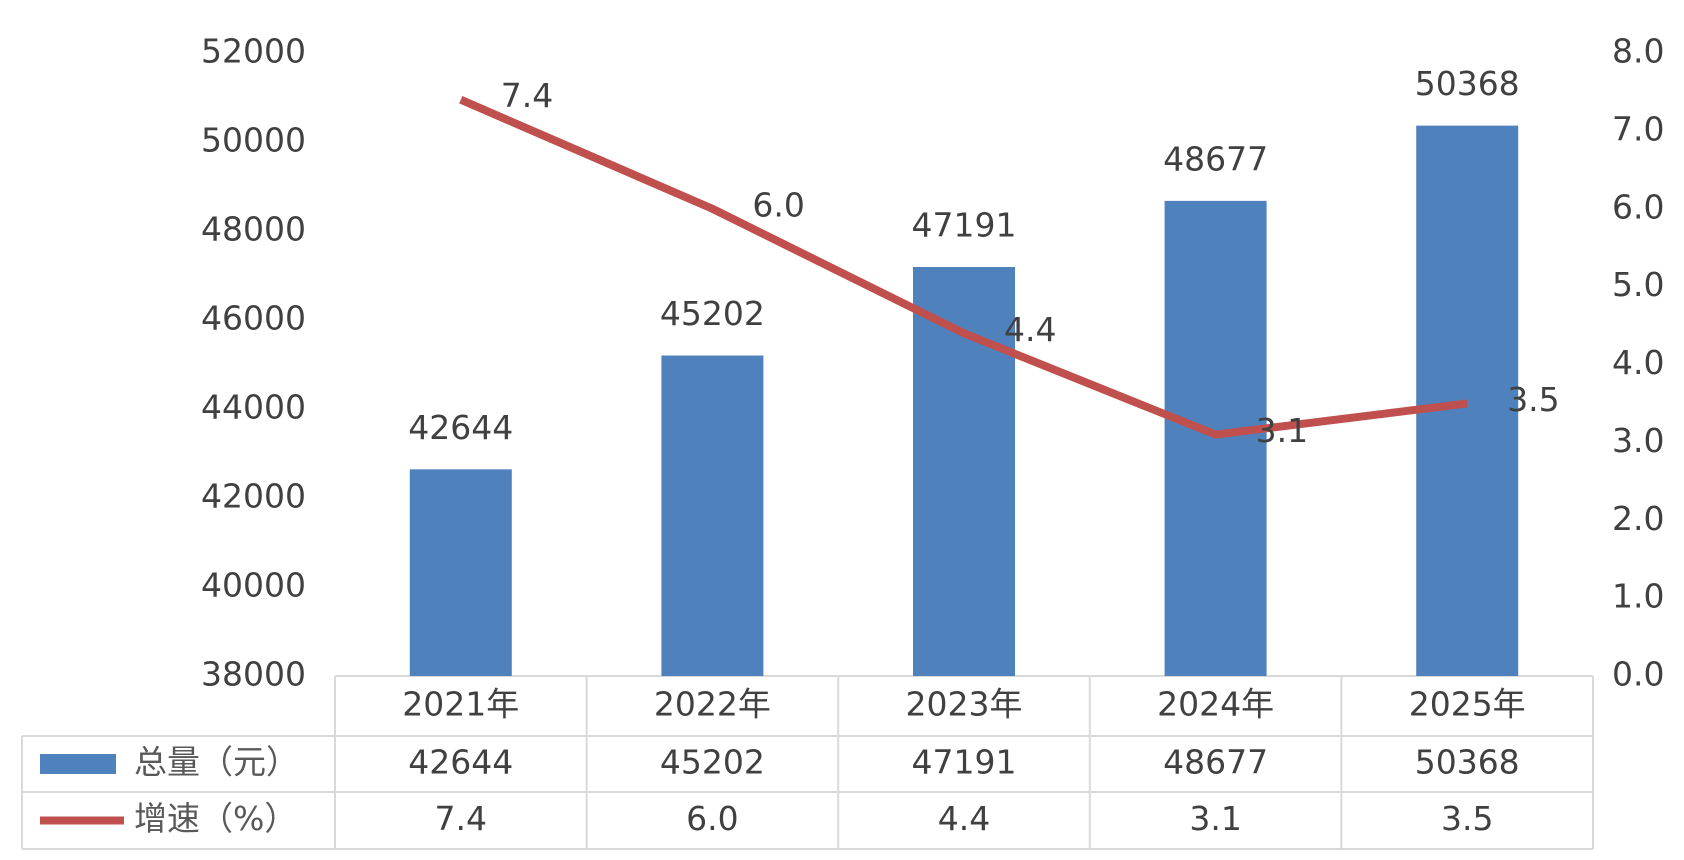 The width and height of the screenshot is (1684, 860). Describe the element at coordinates (1215, 818) in the screenshot. I see `table-cell: 3.1` at that location.